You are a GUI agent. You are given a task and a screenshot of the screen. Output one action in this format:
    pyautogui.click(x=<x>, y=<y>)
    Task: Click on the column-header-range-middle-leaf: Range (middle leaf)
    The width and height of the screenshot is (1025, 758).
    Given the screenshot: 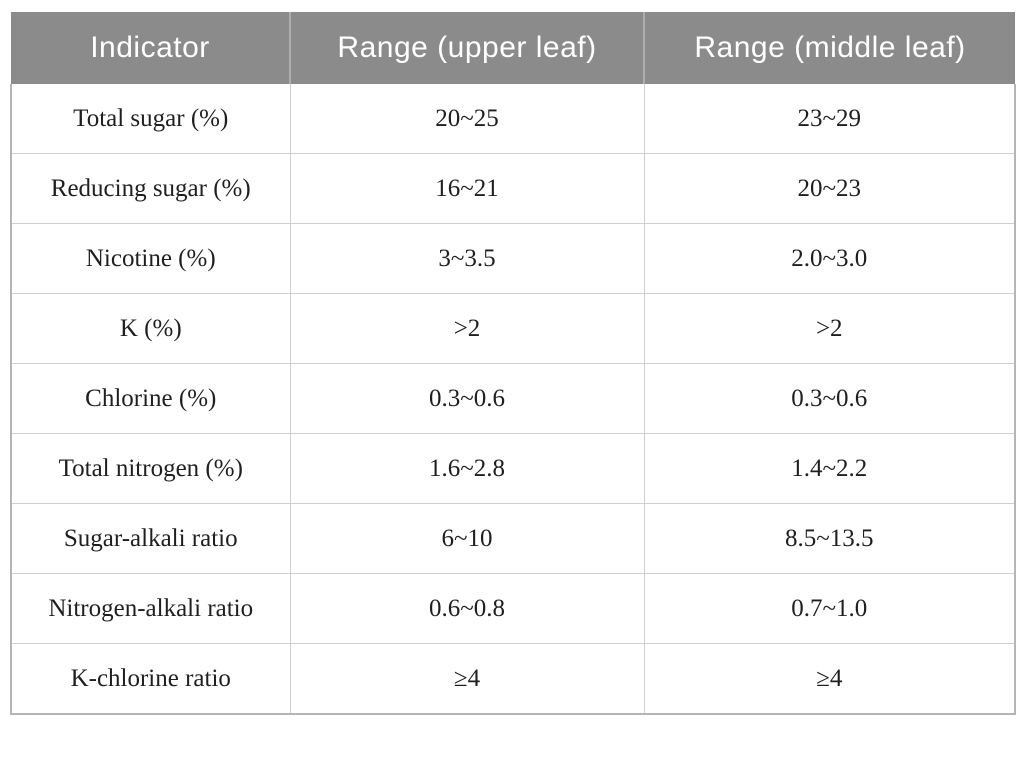 What is the action you would take?
    pyautogui.click(x=829, y=48)
    